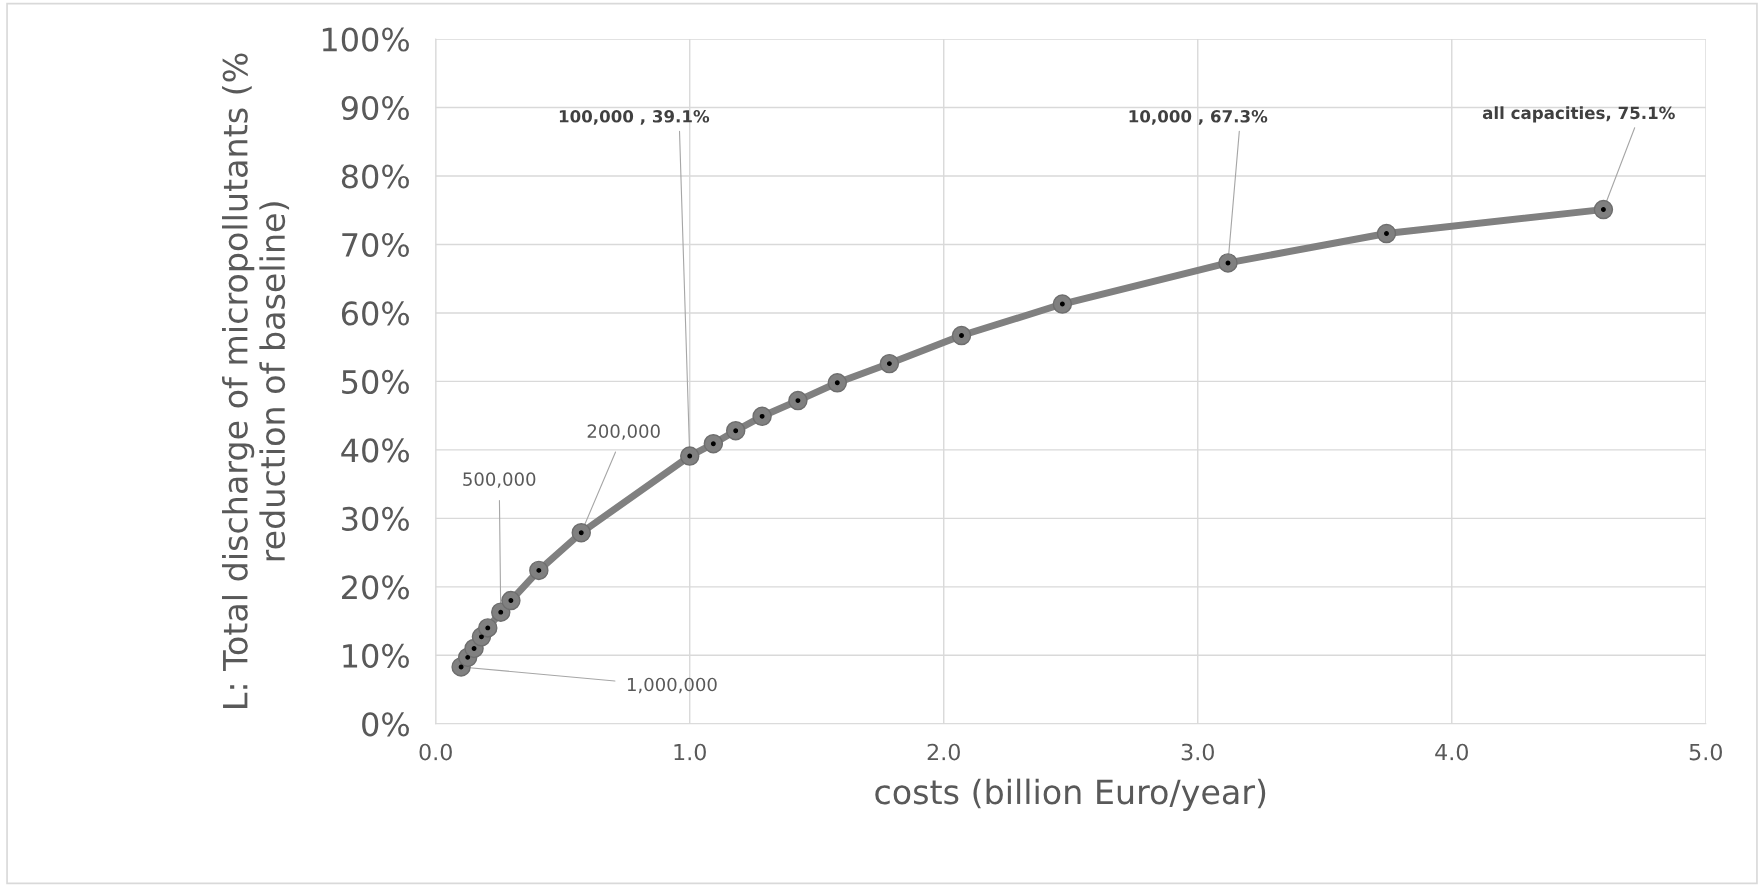 The image size is (1764, 887). I want to click on x-tick-label: 3.0, so click(1197, 752).